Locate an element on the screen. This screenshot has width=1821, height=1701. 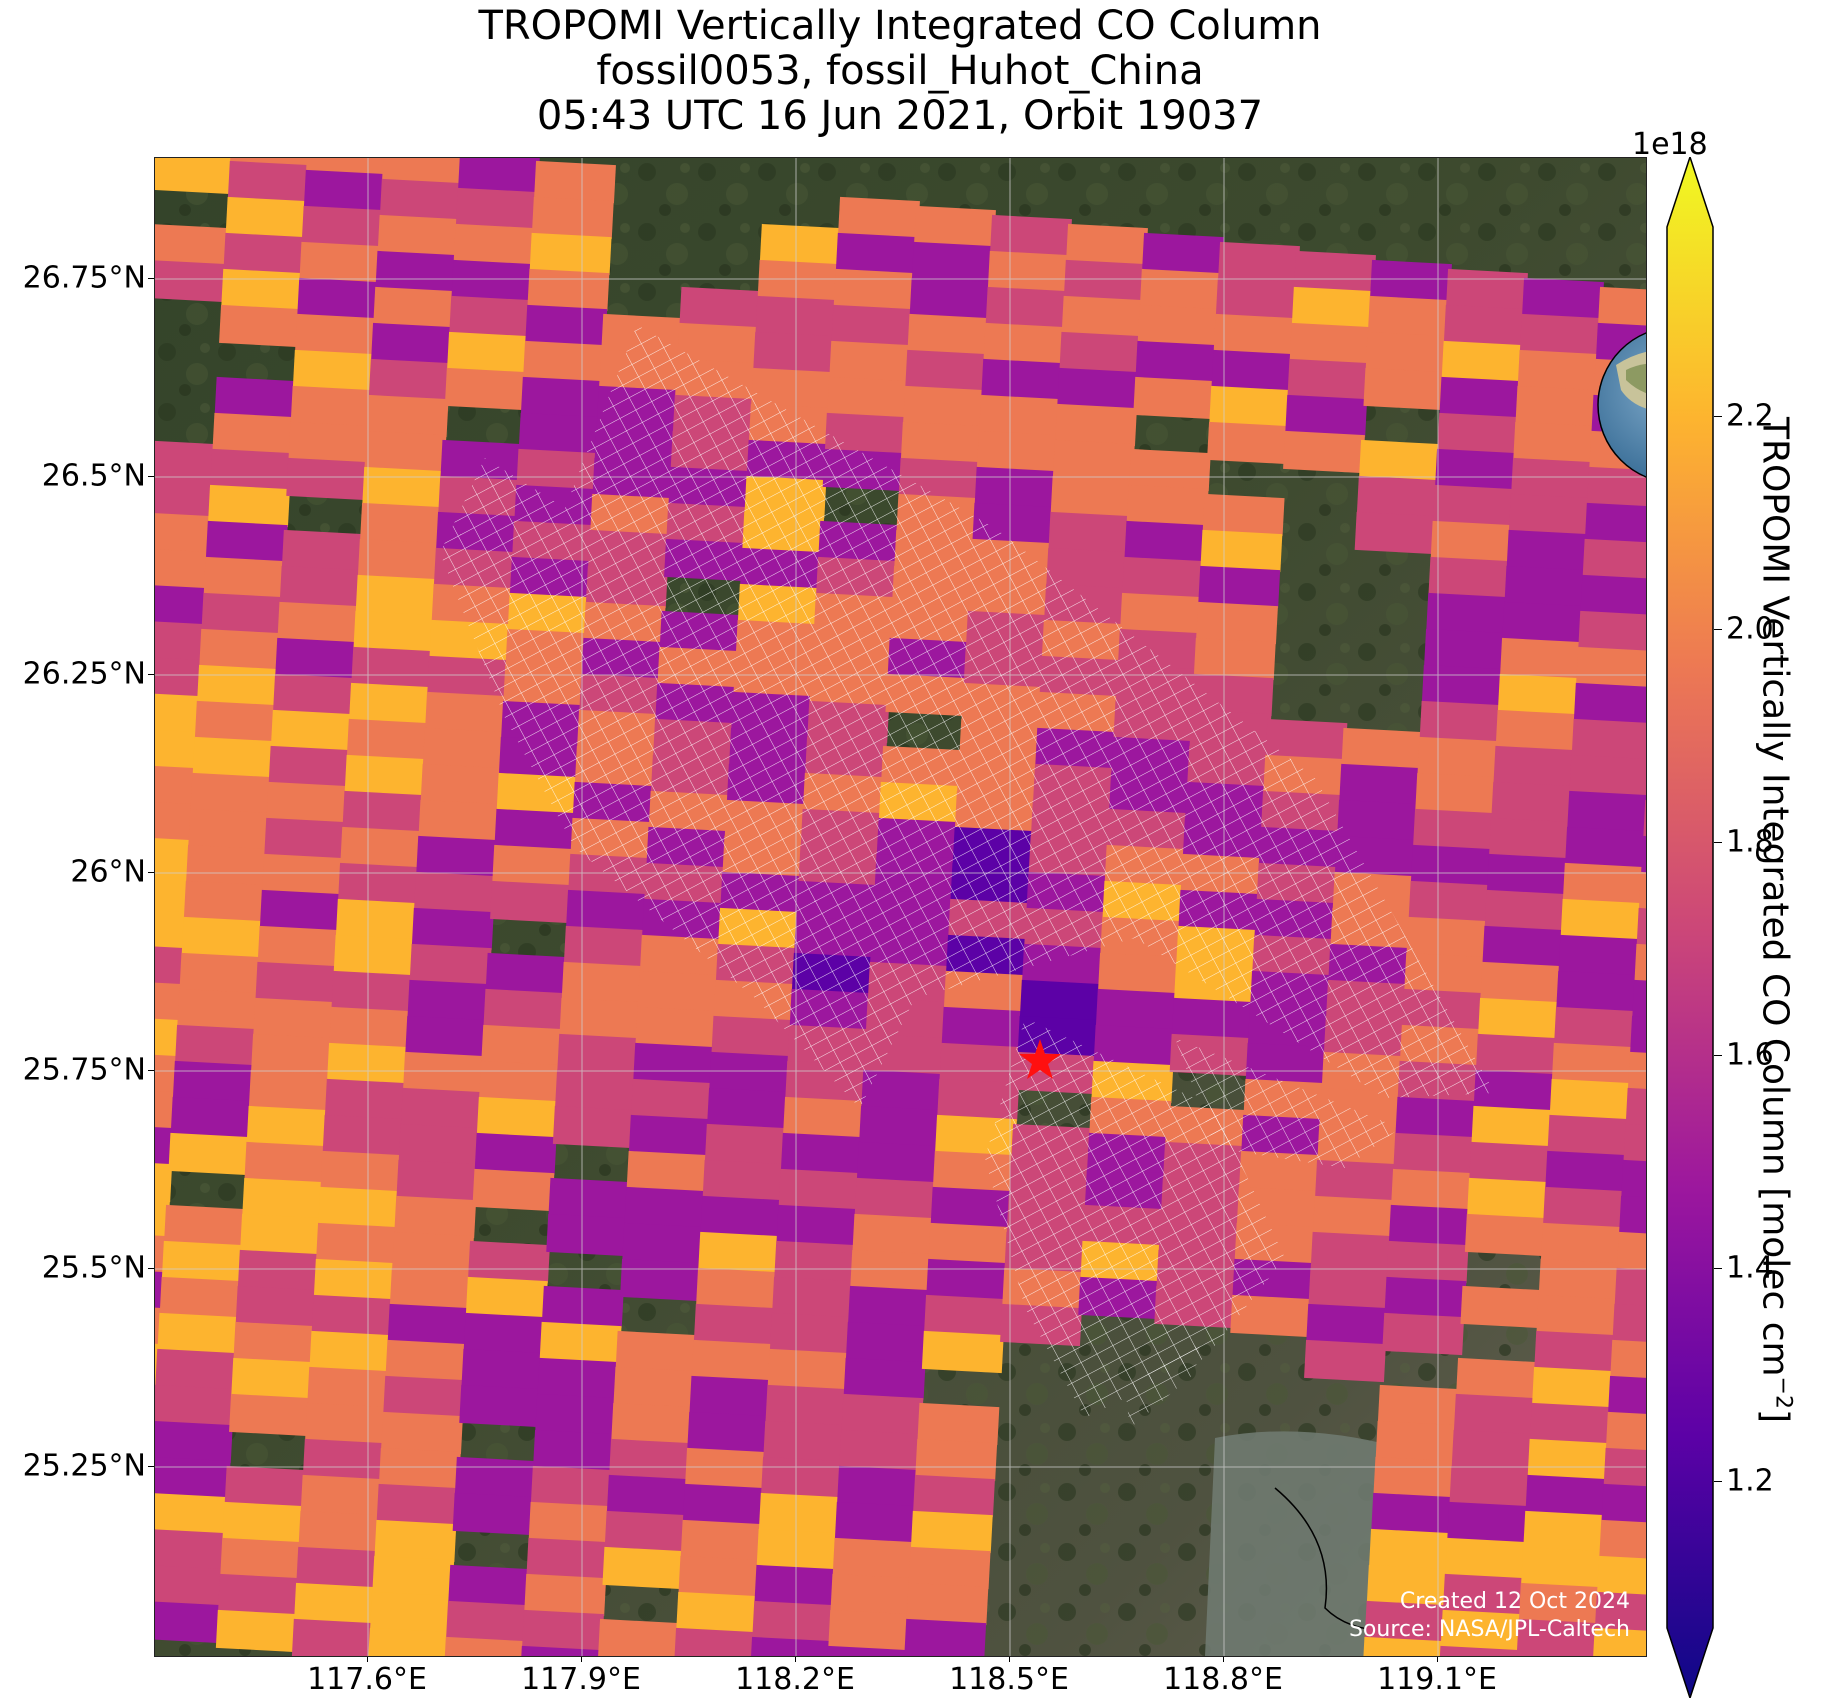
title-line-3: 05:43 UTC 16 Jun 2021, Orbit 19037 is located at coordinates (900, 116).